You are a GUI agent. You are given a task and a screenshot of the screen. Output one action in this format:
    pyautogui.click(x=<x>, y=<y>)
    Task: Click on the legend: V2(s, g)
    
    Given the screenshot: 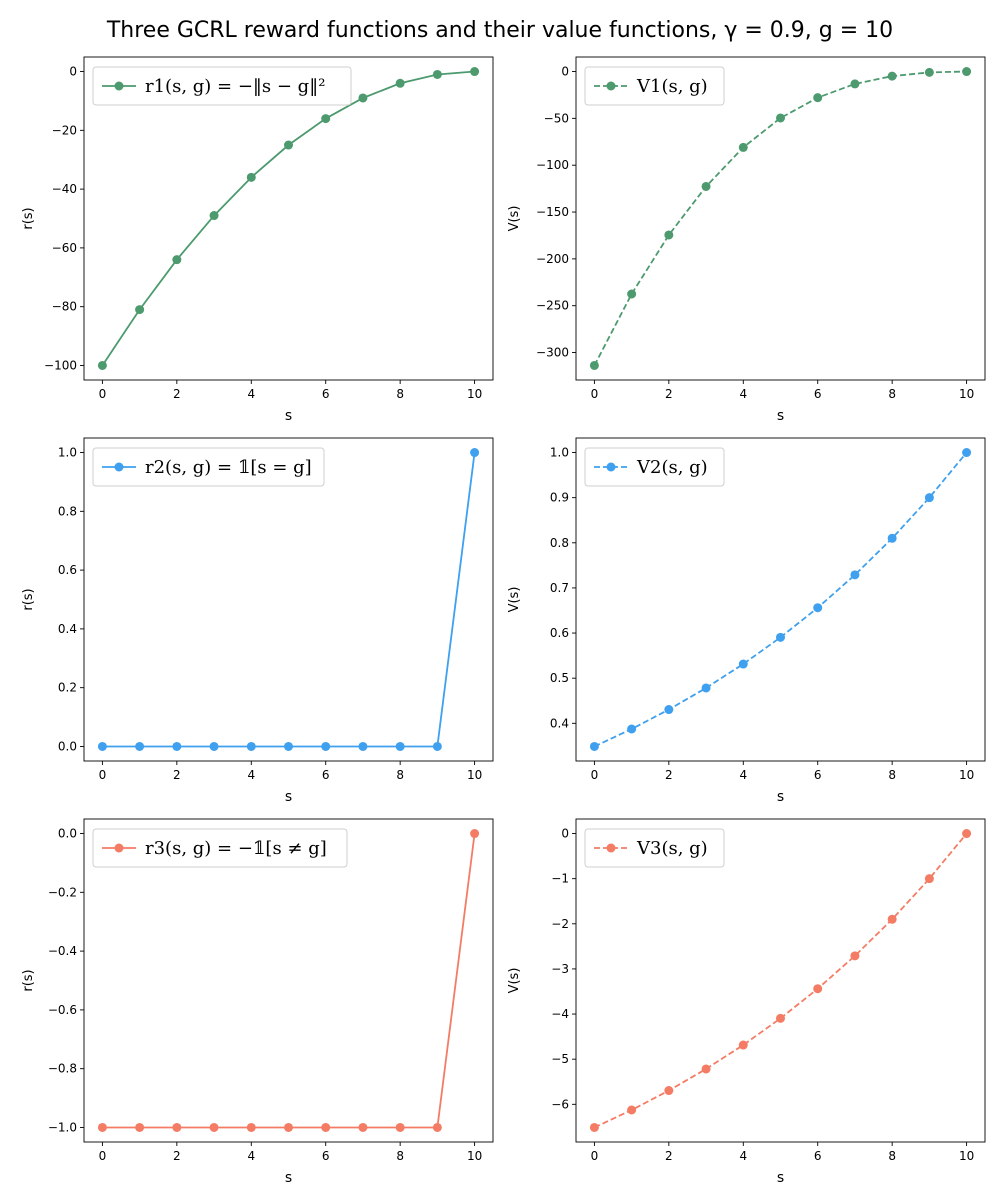 What is the action you would take?
    pyautogui.click(x=654, y=467)
    